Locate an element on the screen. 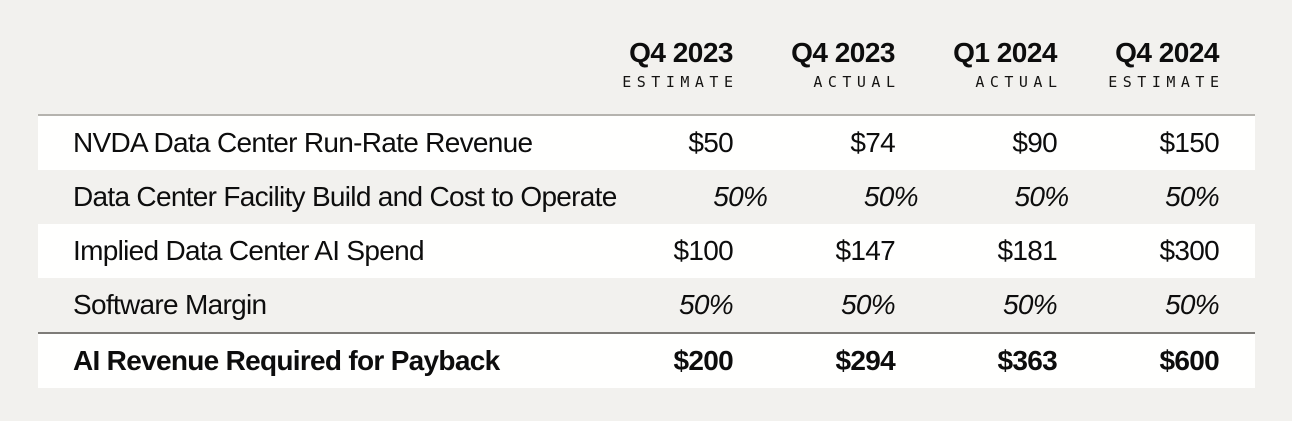 Image resolution: width=1292 pixels, height=421 pixels. column-header-q4-2023-actual: Q4 2023 ACTUAL is located at coordinates (814, 65).